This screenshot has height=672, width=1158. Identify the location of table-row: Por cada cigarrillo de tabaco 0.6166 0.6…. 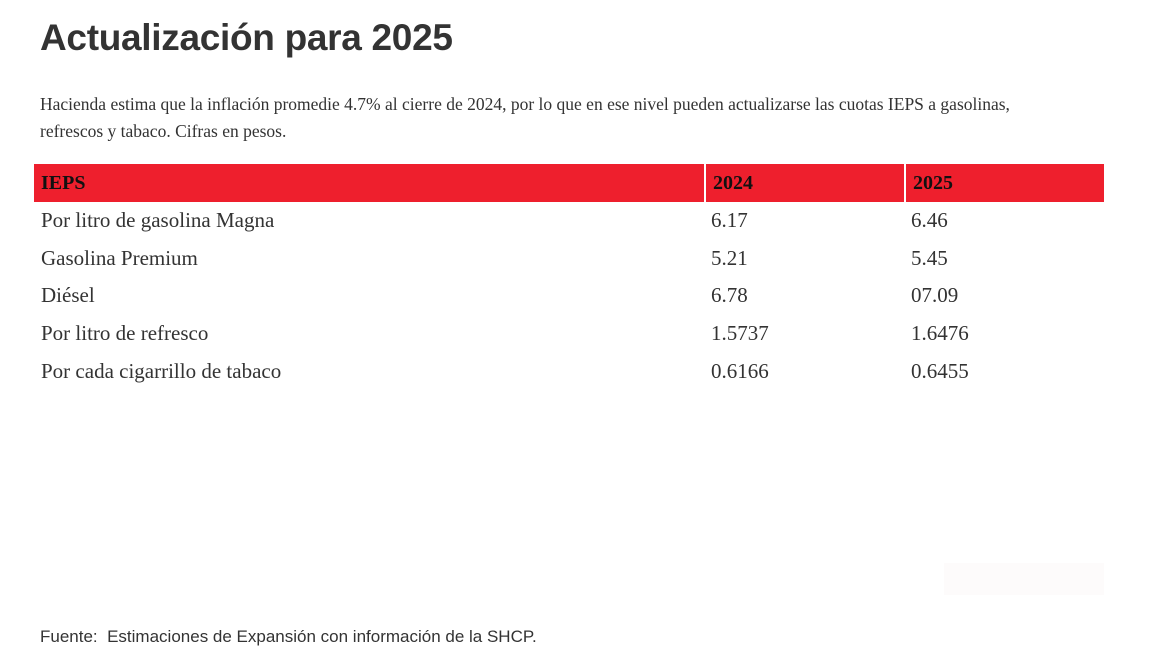
(569, 371).